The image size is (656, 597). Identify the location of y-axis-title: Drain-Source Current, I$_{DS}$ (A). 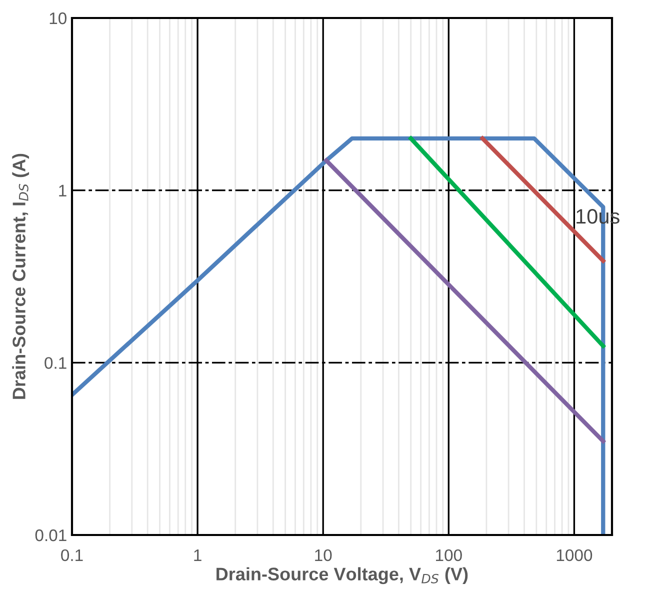
(21, 276).